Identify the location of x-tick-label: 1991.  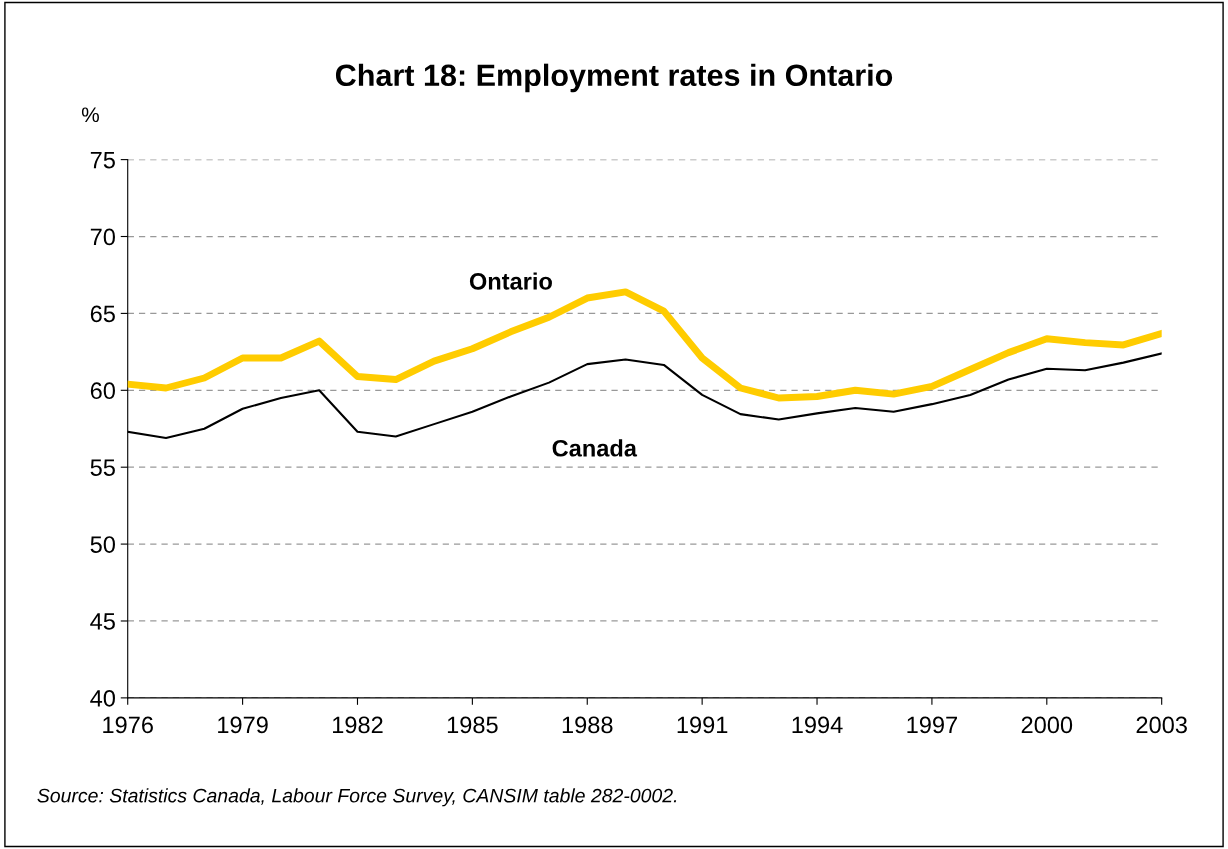
(702, 725).